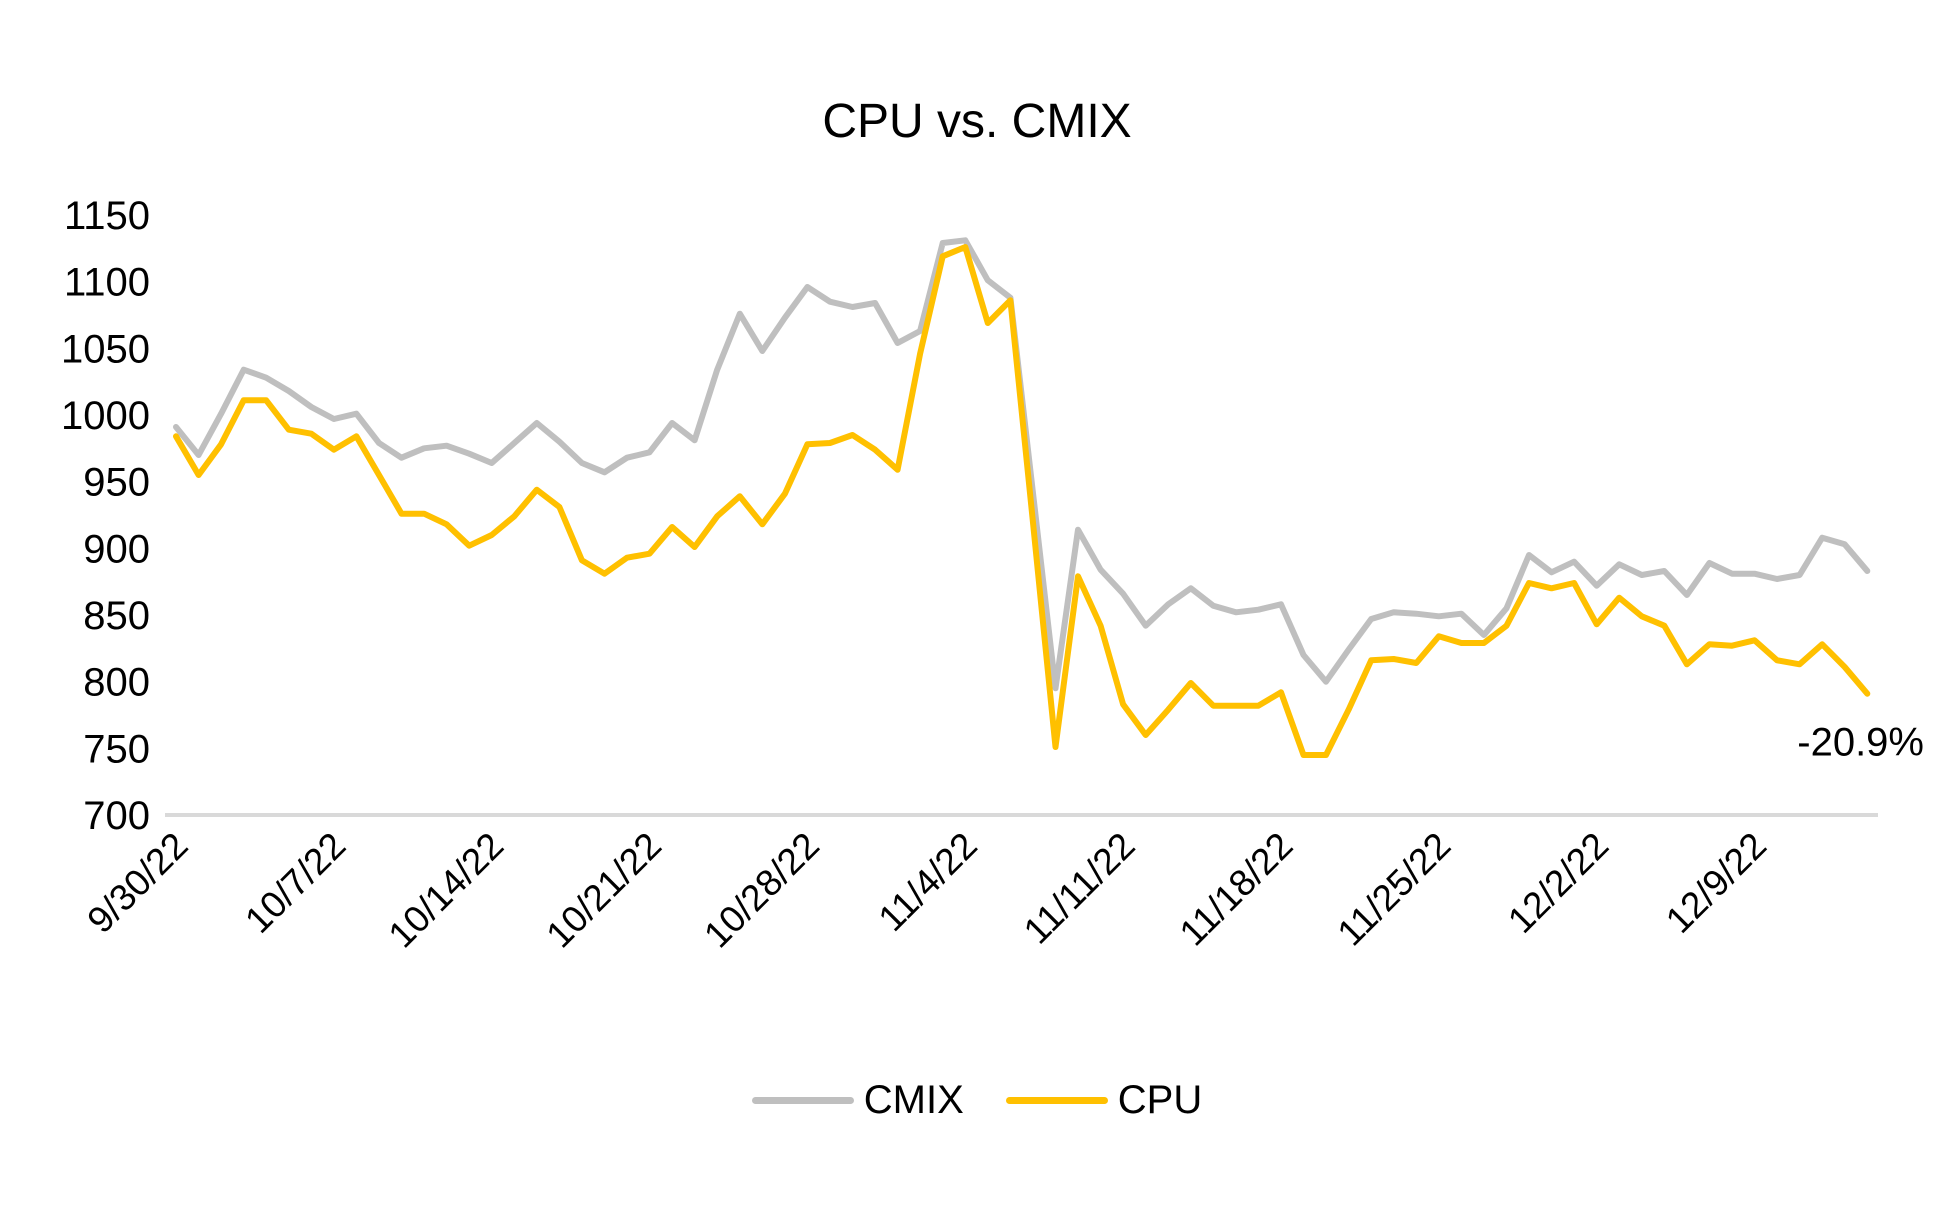  I want to click on x-tick-label: 11/18/22, so click(1236, 889).